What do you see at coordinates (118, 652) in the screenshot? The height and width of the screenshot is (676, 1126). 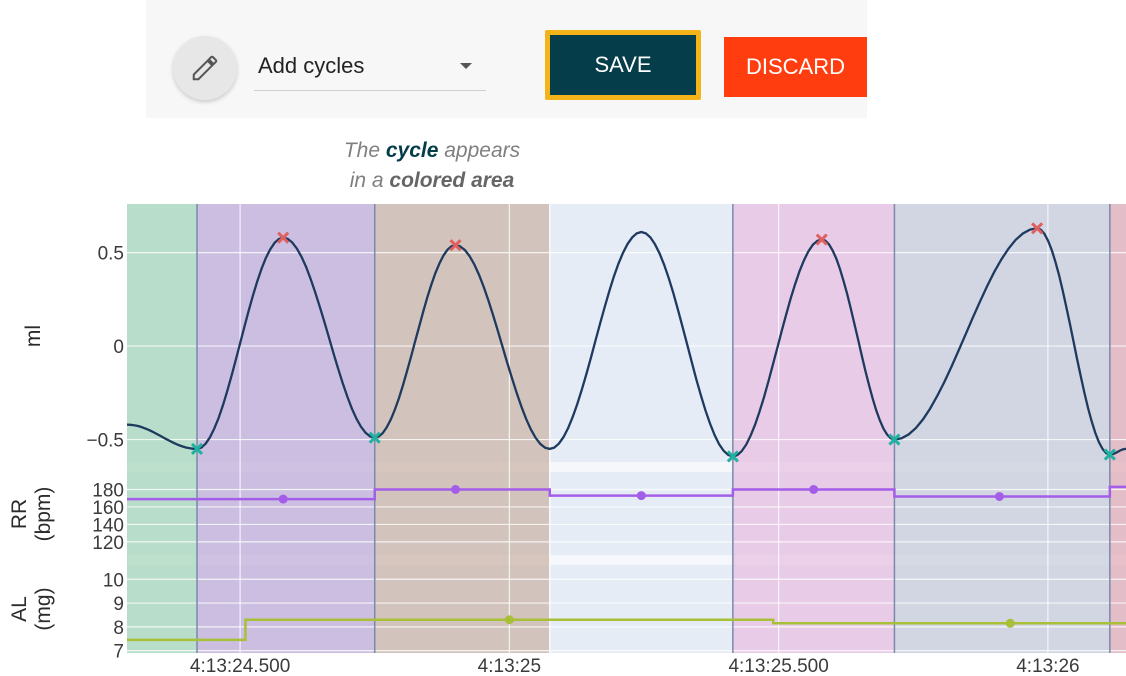 I see `y-tick-label: 7` at bounding box center [118, 652].